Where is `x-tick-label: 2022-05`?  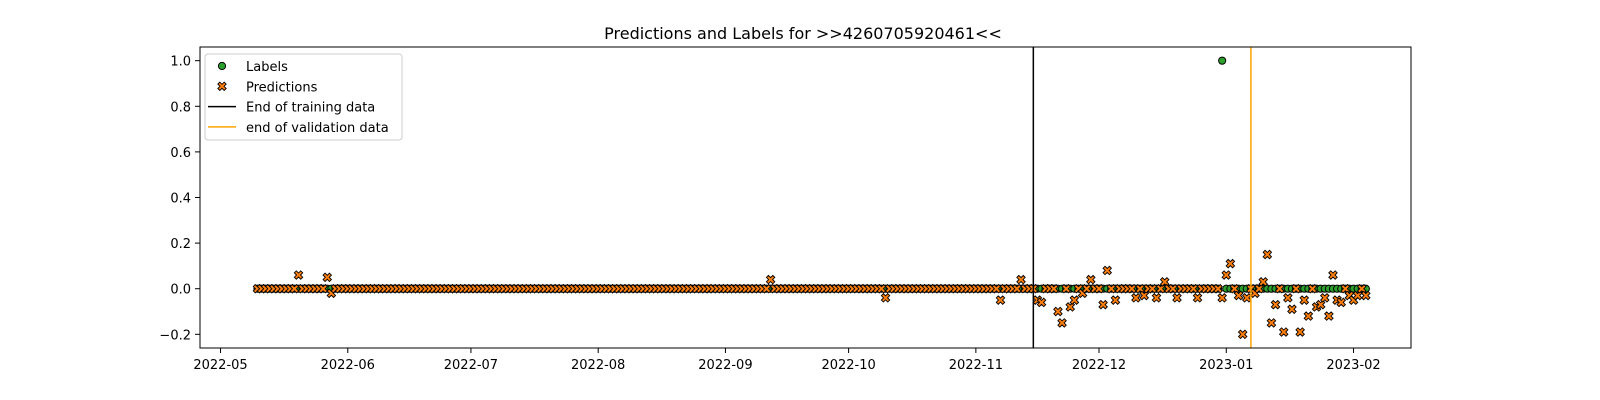
x-tick-label: 2022-05 is located at coordinates (220, 365).